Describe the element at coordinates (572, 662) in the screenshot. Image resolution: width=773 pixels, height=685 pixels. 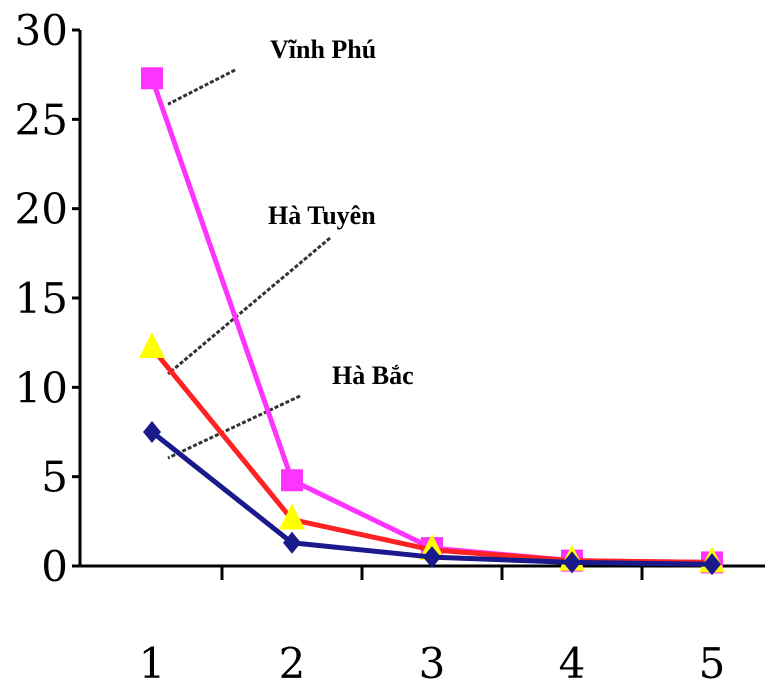
I see `x-tick-label: 4` at that location.